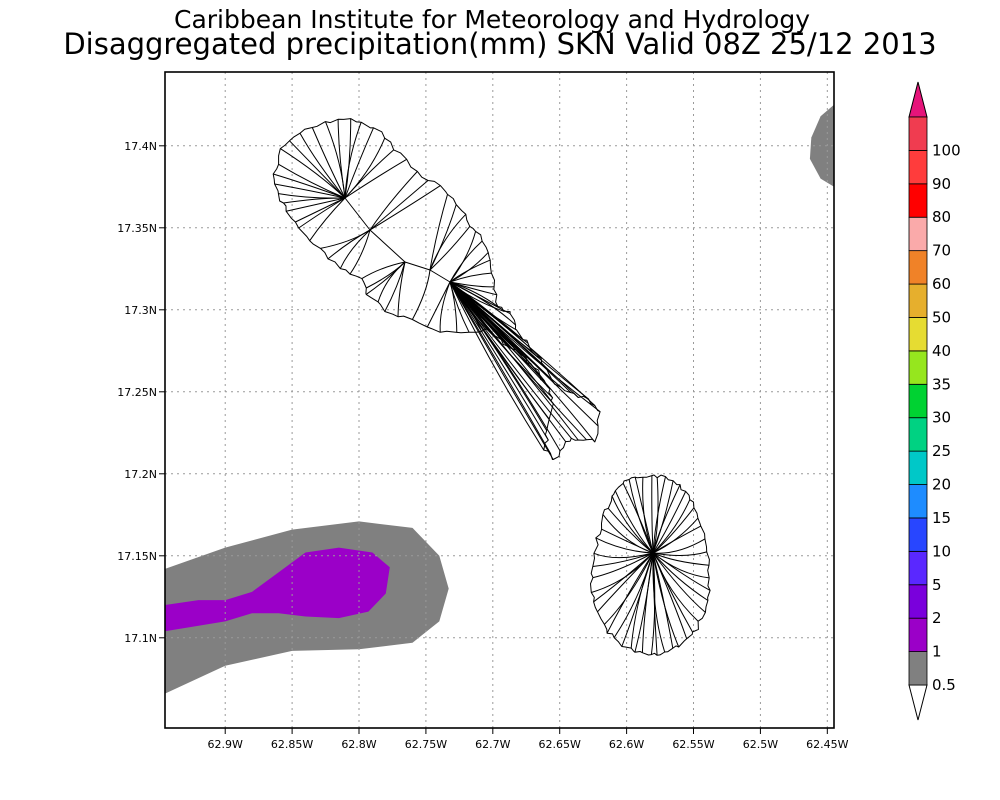 Image resolution: width=1000 pixels, height=800 pixels. What do you see at coordinates (941, 551) in the screenshot?
I see `legend-label-10: 10` at bounding box center [941, 551].